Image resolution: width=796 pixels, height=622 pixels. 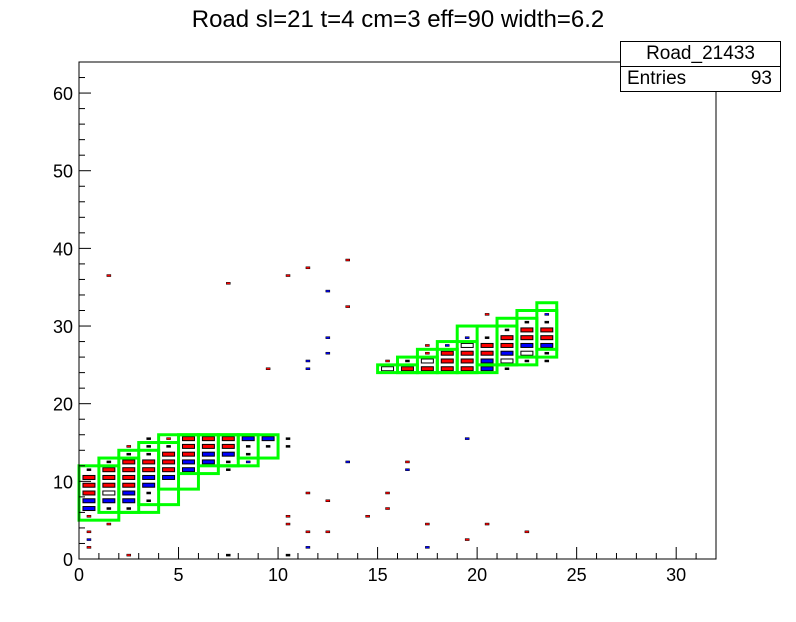 I want to click on entries-value: 93, so click(x=761, y=78).